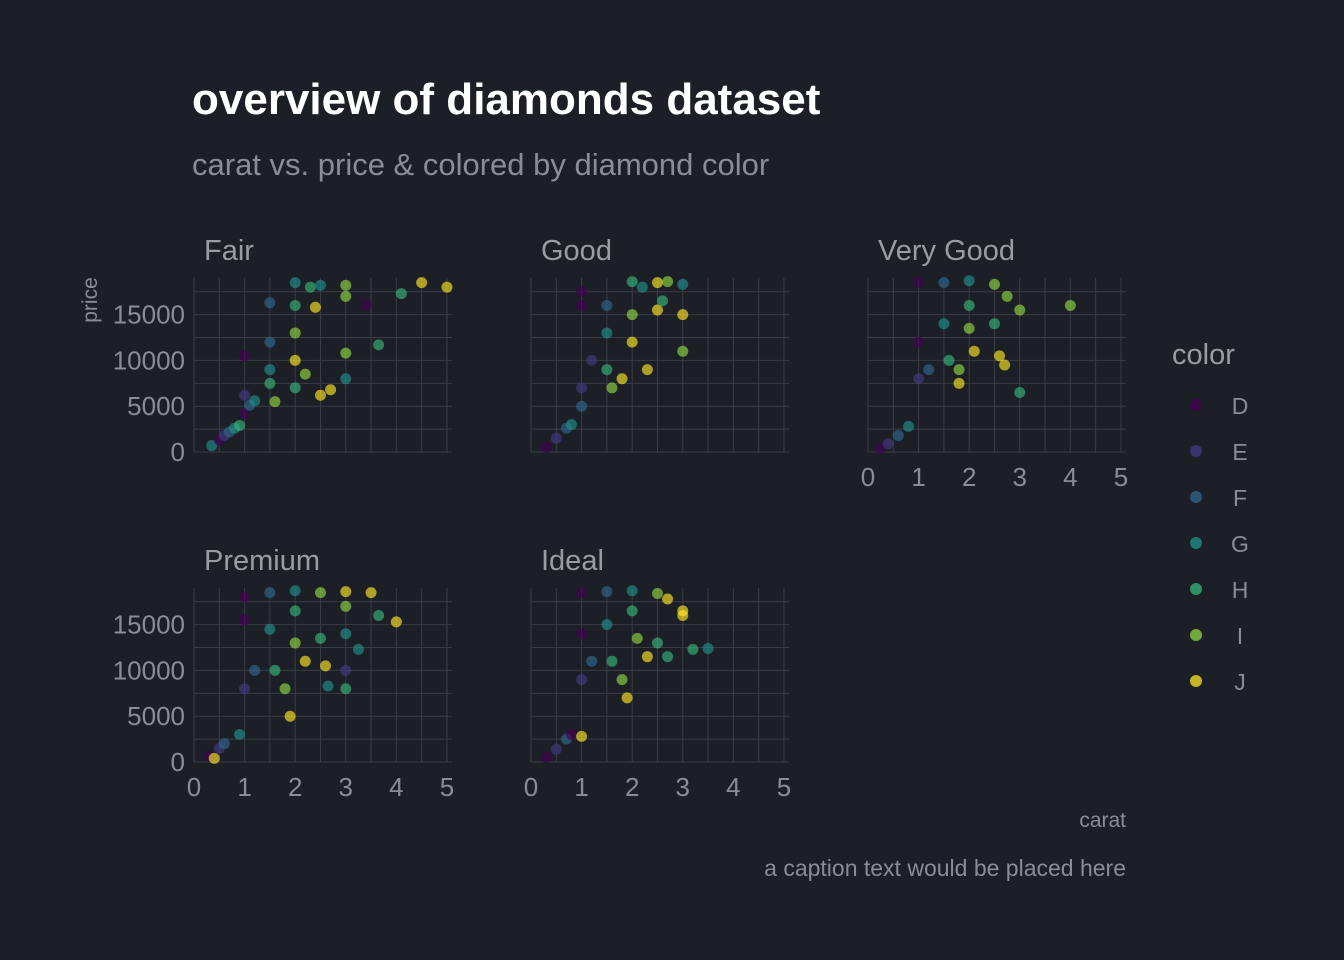  Describe the element at coordinates (1240, 682) in the screenshot. I see `legend-label: J` at that location.